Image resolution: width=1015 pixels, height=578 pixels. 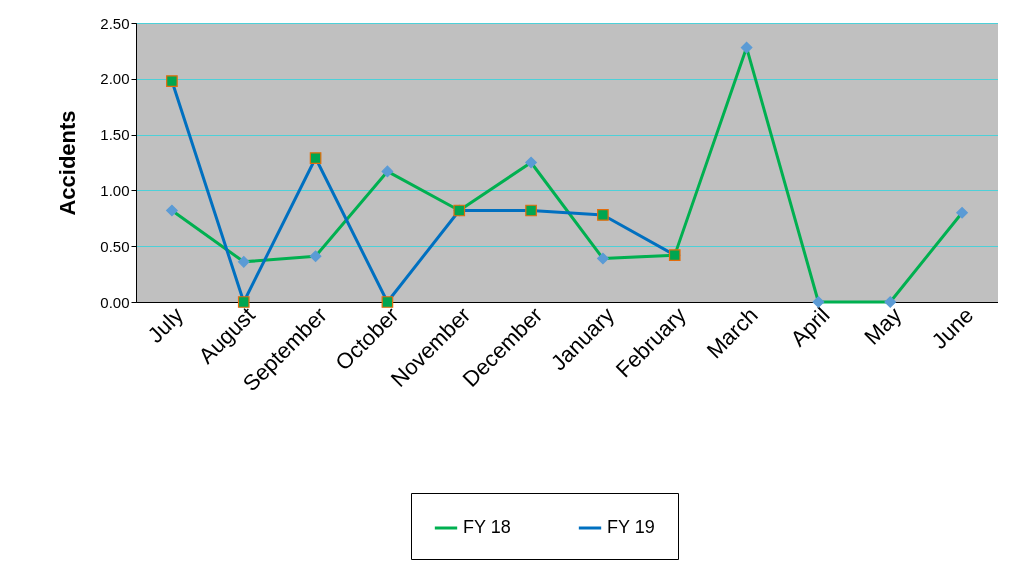 What do you see at coordinates (68, 163) in the screenshot?
I see `y-axis-title: Accidents` at bounding box center [68, 163].